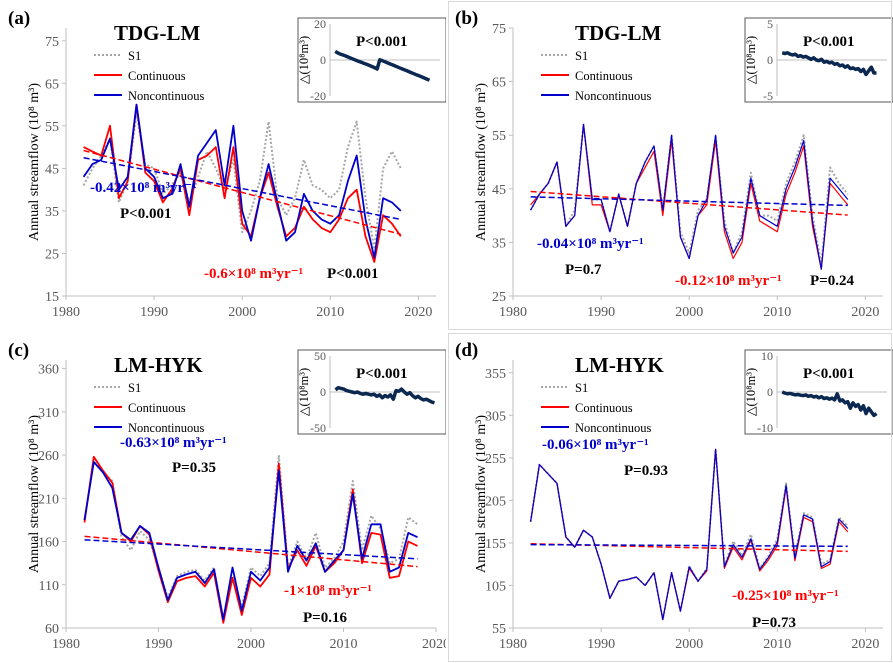 The width and height of the screenshot is (893, 663). I want to click on chart-title: LM-HYK, so click(158, 365).